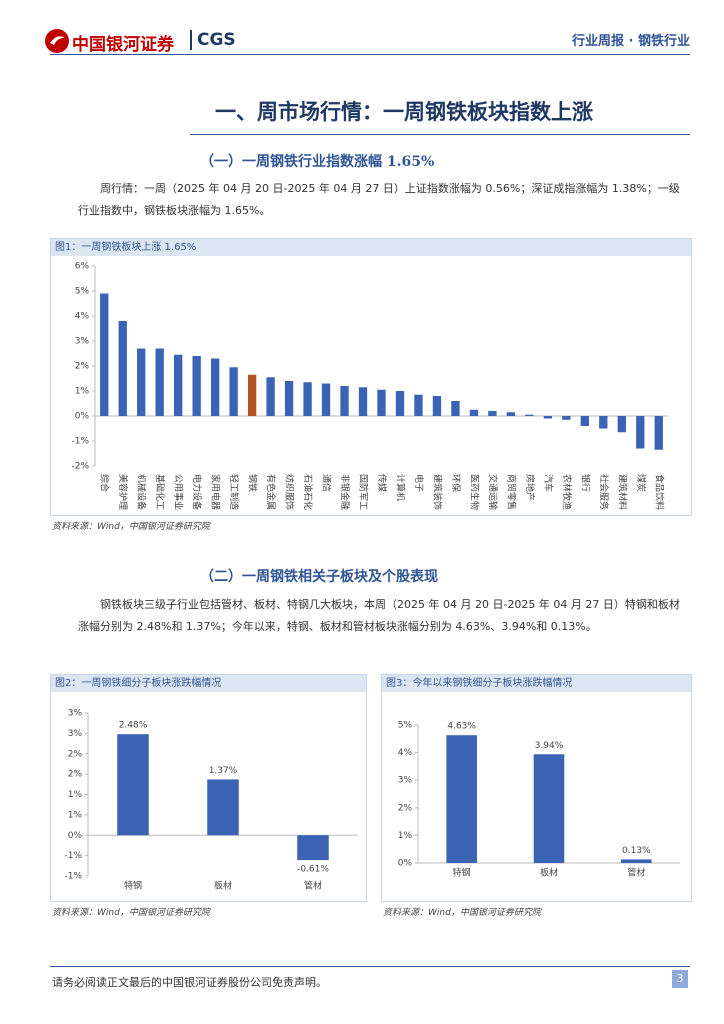 The height and width of the screenshot is (1024, 724). I want to click on value-label: 4.63%, so click(461, 727).